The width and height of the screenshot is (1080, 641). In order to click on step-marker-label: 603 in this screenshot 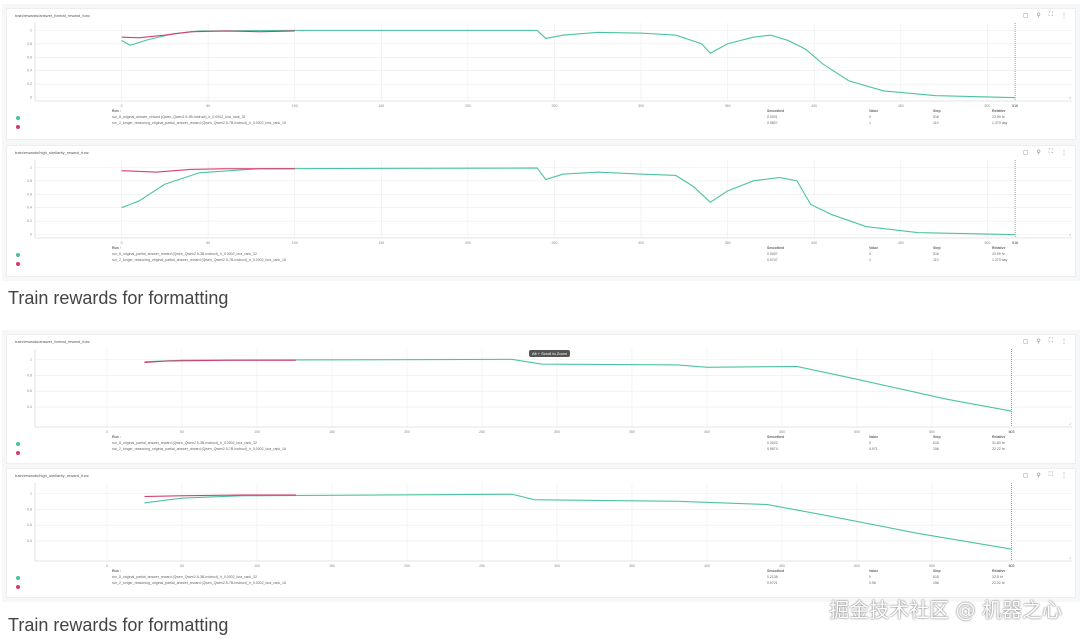, I will do `click(1012, 566)`.